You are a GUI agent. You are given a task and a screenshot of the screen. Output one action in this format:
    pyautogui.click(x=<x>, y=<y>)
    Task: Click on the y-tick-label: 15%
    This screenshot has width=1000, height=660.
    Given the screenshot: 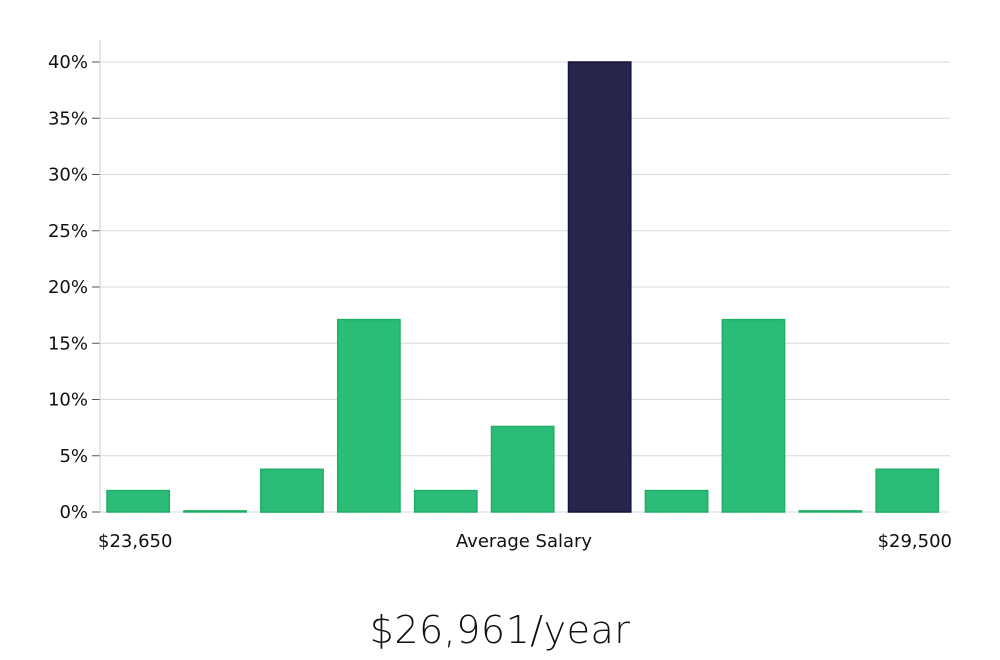 What is the action you would take?
    pyautogui.click(x=68, y=343)
    